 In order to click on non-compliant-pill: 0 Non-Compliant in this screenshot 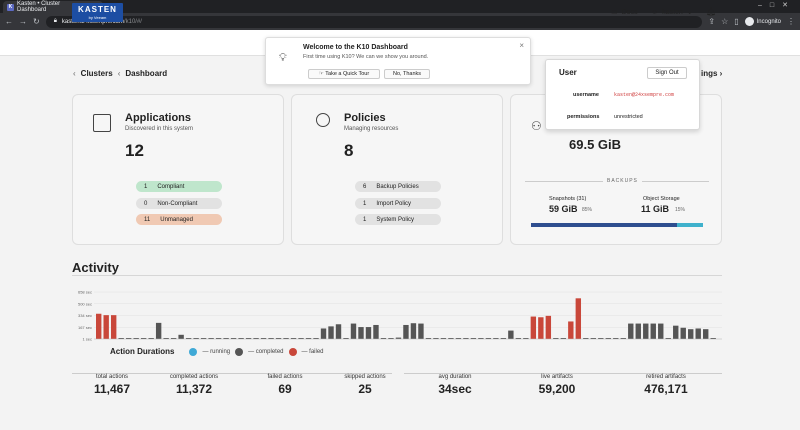, I will do `click(179, 203)`.